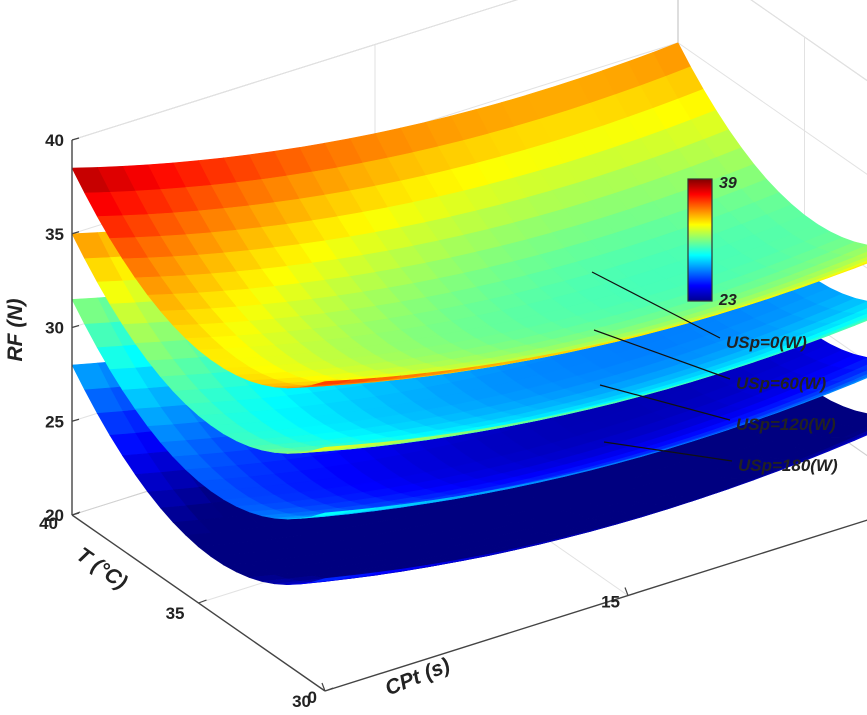  What do you see at coordinates (781, 383) in the screenshot?
I see `series-label: USp=60(W)` at bounding box center [781, 383].